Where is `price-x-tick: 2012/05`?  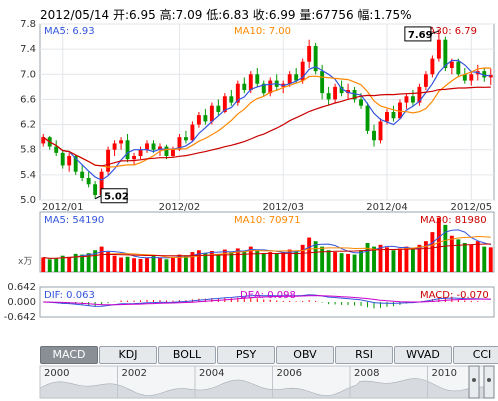
price-x-tick: 2012/05 is located at coordinates (472, 207).